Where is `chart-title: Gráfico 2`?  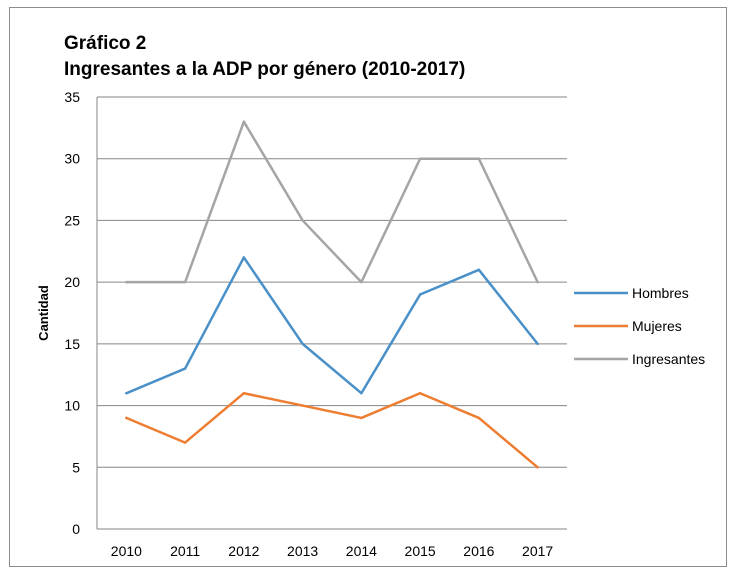 chart-title: Gráfico 2 is located at coordinates (105, 43).